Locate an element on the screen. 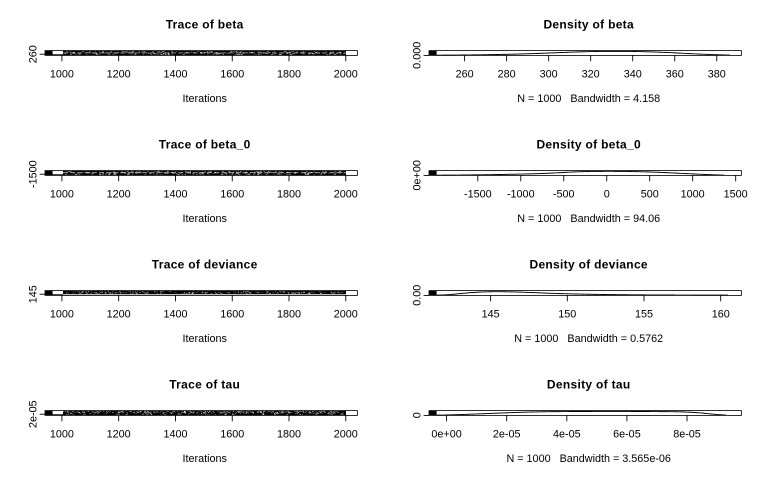 This screenshot has width=768, height=480. svg-text: Trace of deviance is located at coordinates (205, 265).